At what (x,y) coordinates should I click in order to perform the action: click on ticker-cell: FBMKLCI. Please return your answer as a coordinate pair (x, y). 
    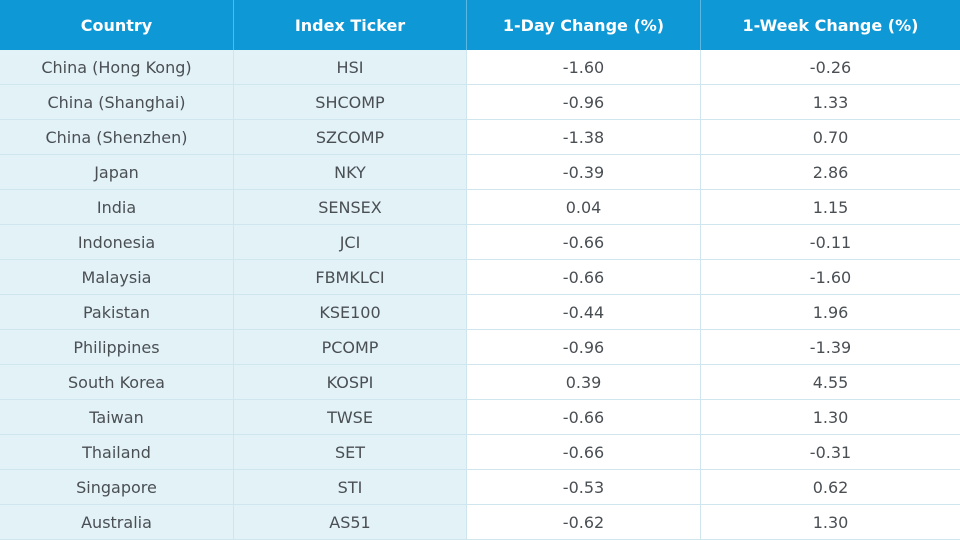
    Looking at the image, I should click on (350, 277).